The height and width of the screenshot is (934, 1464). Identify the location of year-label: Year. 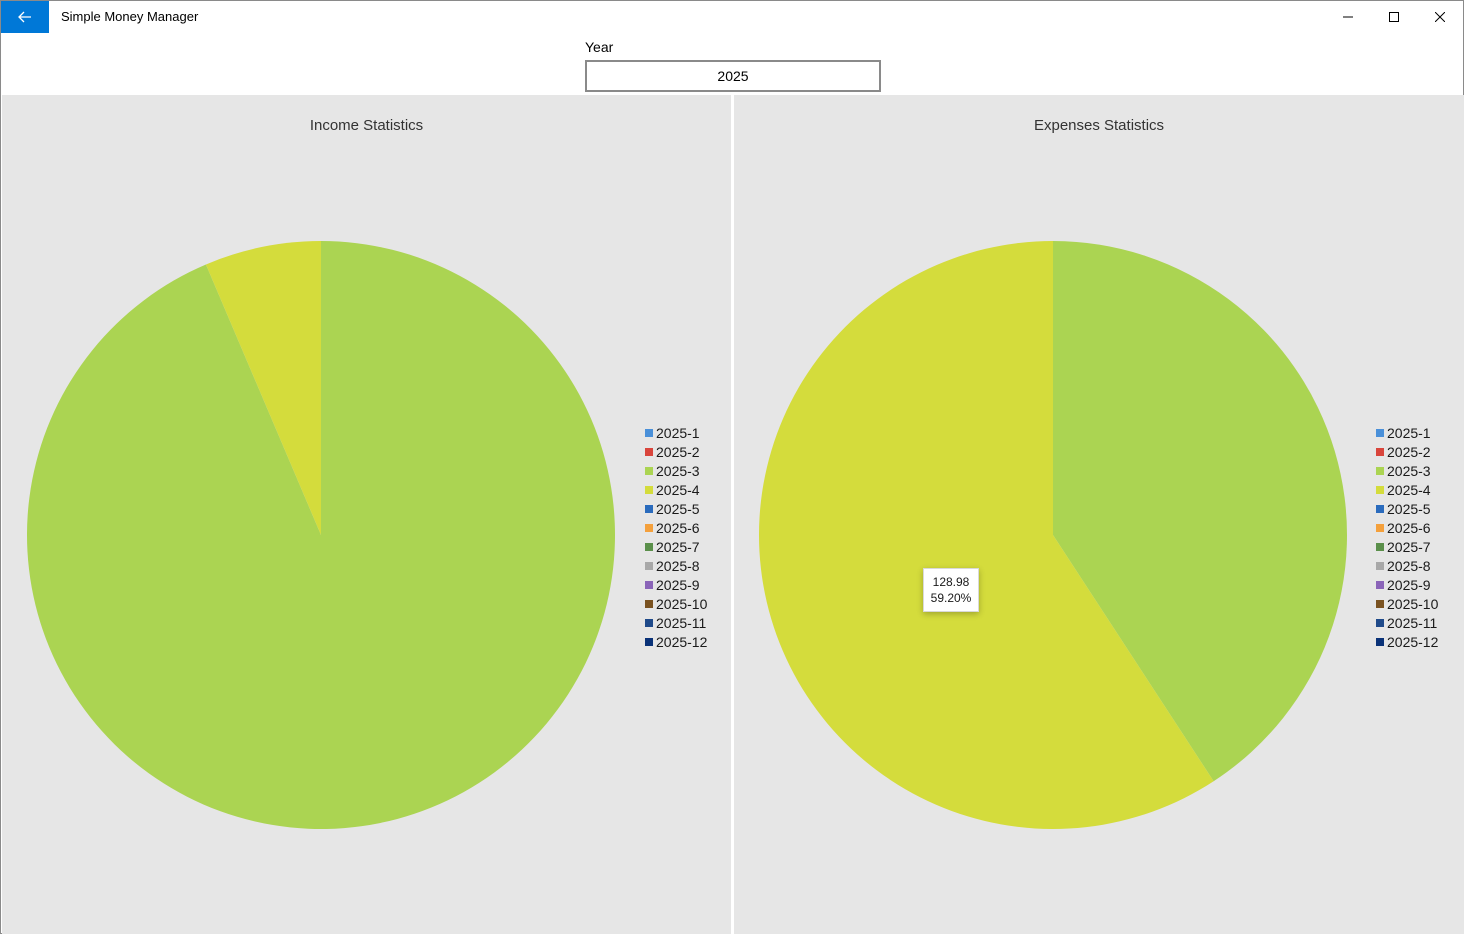
(599, 47).